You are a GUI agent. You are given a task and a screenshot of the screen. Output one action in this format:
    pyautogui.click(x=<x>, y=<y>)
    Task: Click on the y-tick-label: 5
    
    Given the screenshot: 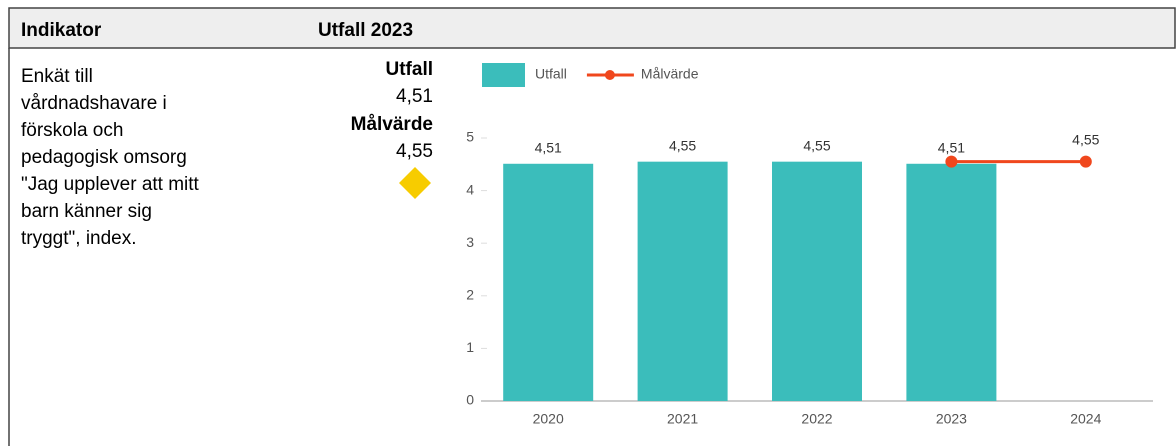 What is the action you would take?
    pyautogui.click(x=470, y=137)
    